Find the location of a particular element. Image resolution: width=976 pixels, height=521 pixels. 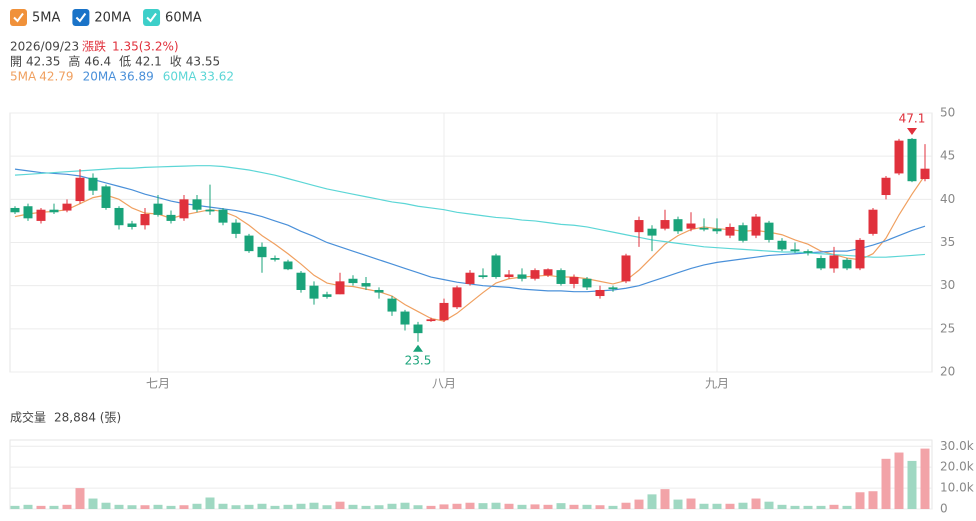

ma-header-name: 5MA is located at coordinates (23, 77).